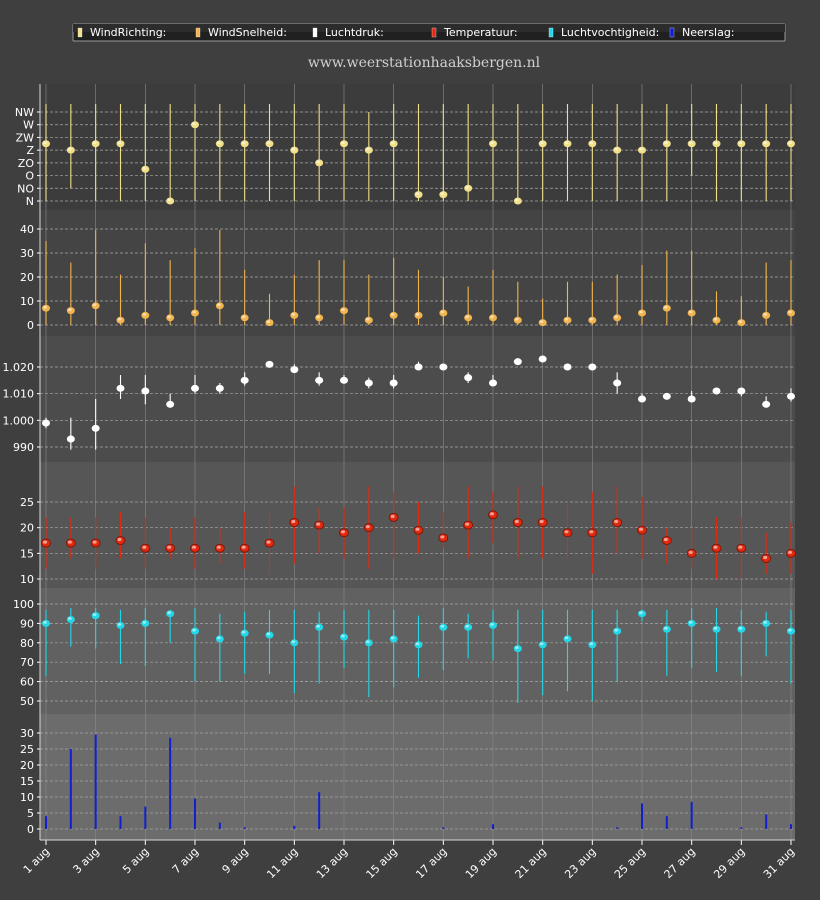  What do you see at coordinates (80, 32) in the screenshot?
I see `legend-swatch` at bounding box center [80, 32].